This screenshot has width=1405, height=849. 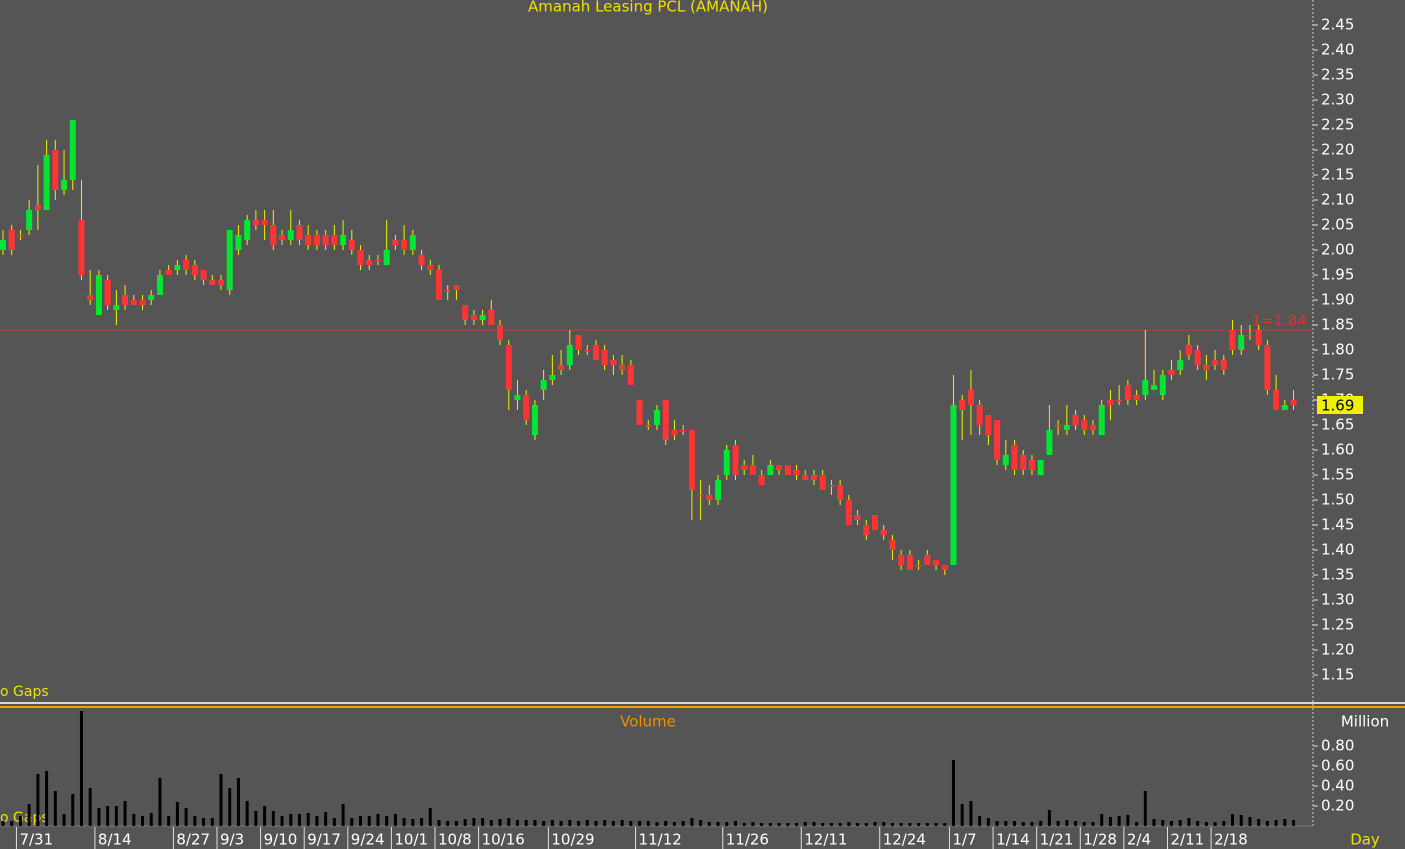 I want to click on x-tick-label: 9/24, so click(x=368, y=840).